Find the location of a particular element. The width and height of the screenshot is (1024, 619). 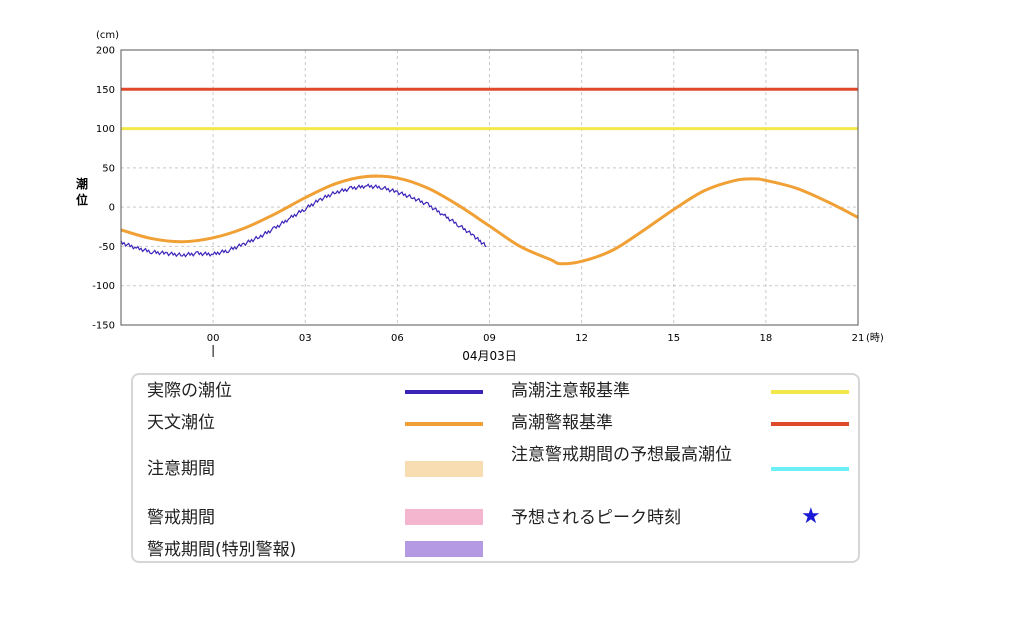

x-tick-label: 06 is located at coordinates (397, 338).